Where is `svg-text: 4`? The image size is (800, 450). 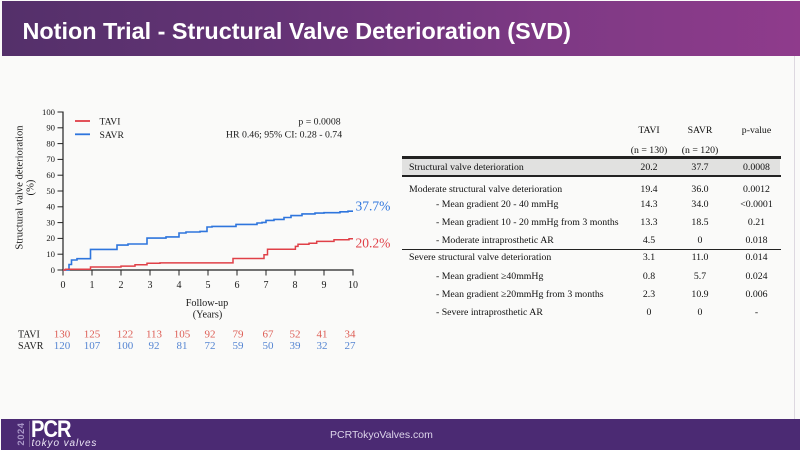 svg-text: 4 is located at coordinates (179, 285).